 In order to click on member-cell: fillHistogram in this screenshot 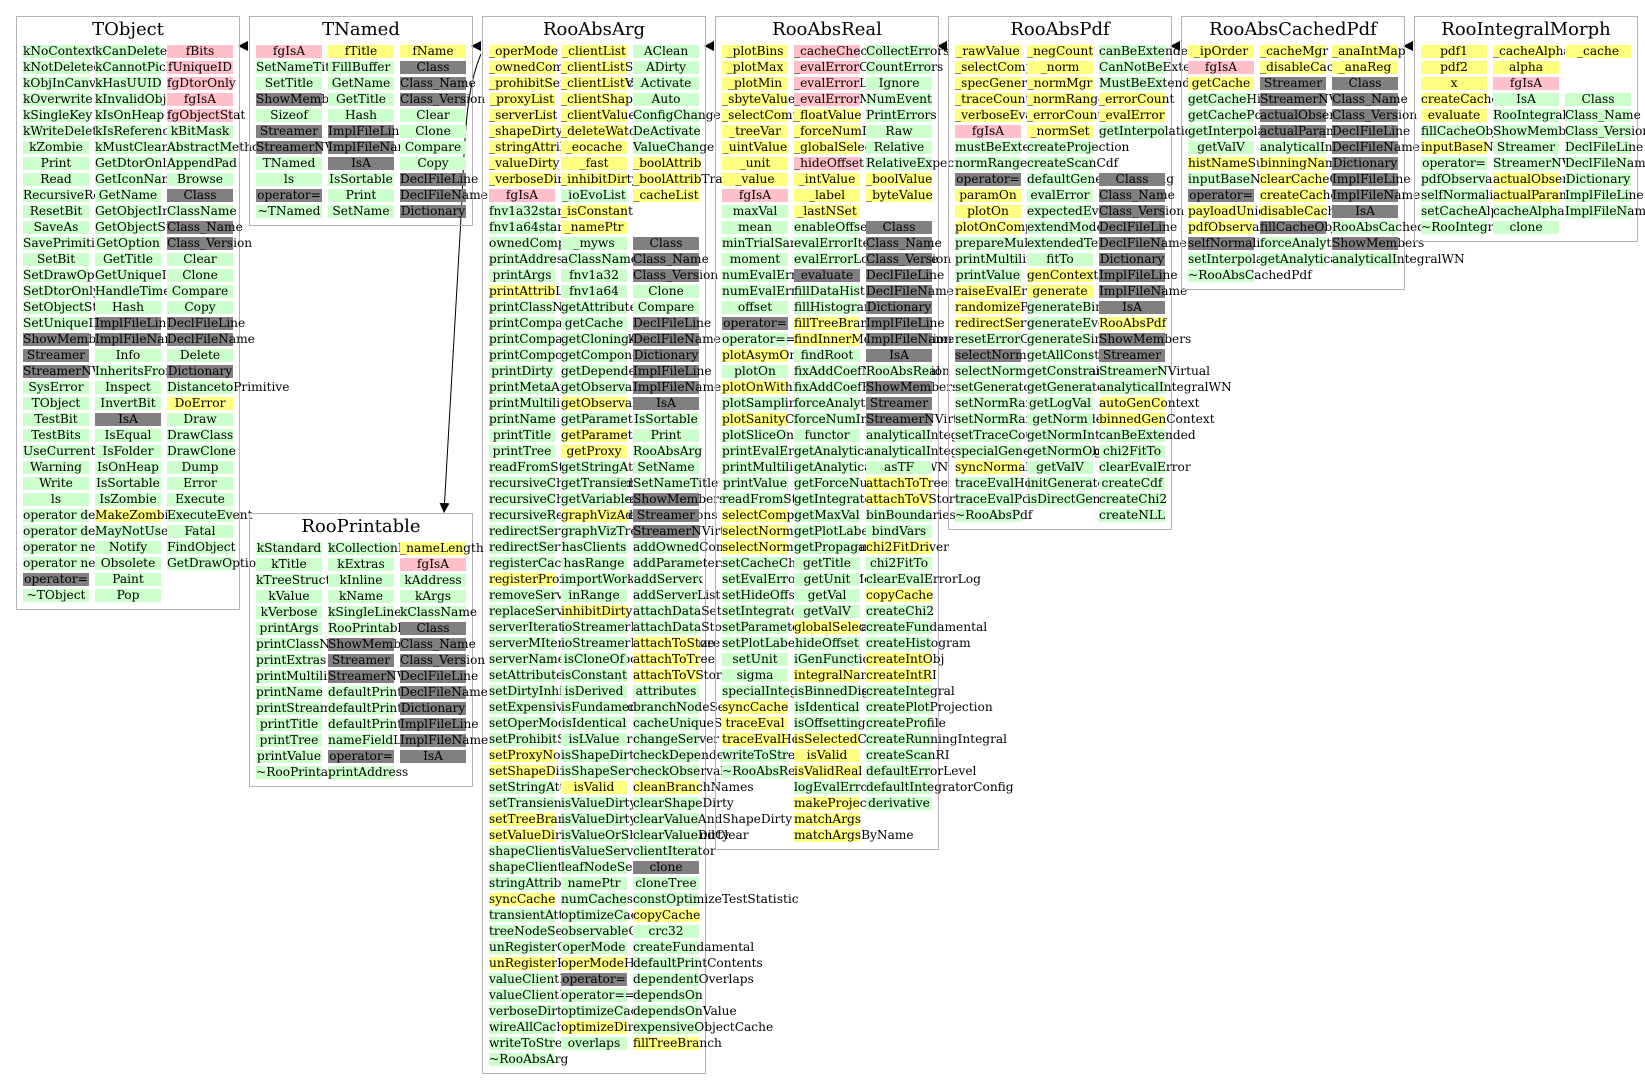, I will do `click(835, 307)`.